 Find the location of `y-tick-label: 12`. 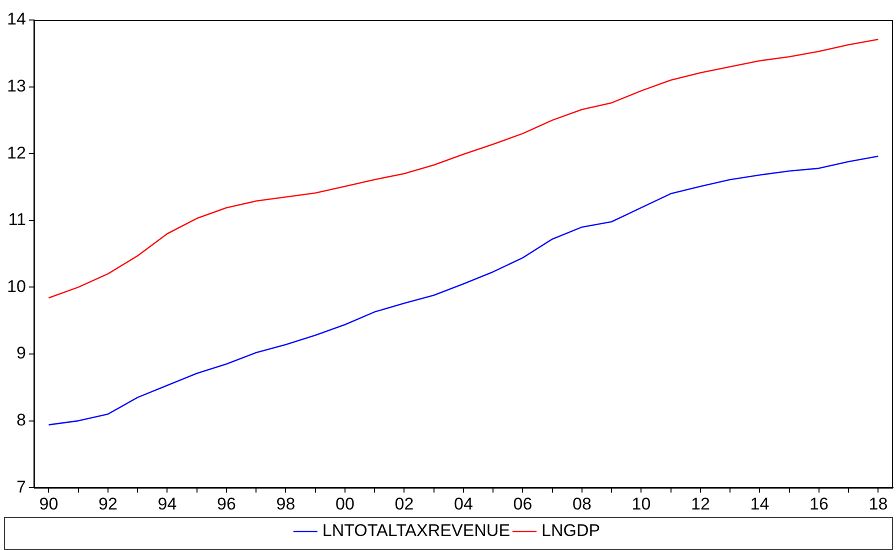

y-tick-label: 12 is located at coordinates (16, 152).